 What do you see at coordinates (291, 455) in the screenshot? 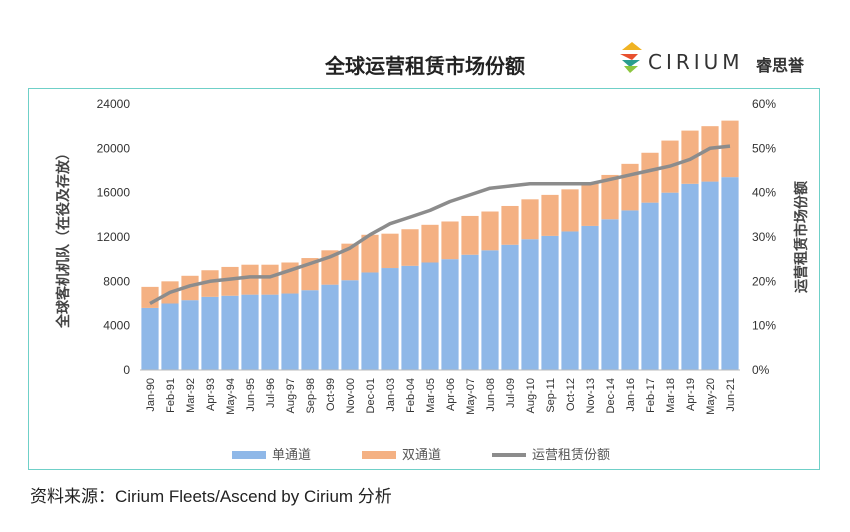
I see `legend-label: 单通道` at bounding box center [291, 455].